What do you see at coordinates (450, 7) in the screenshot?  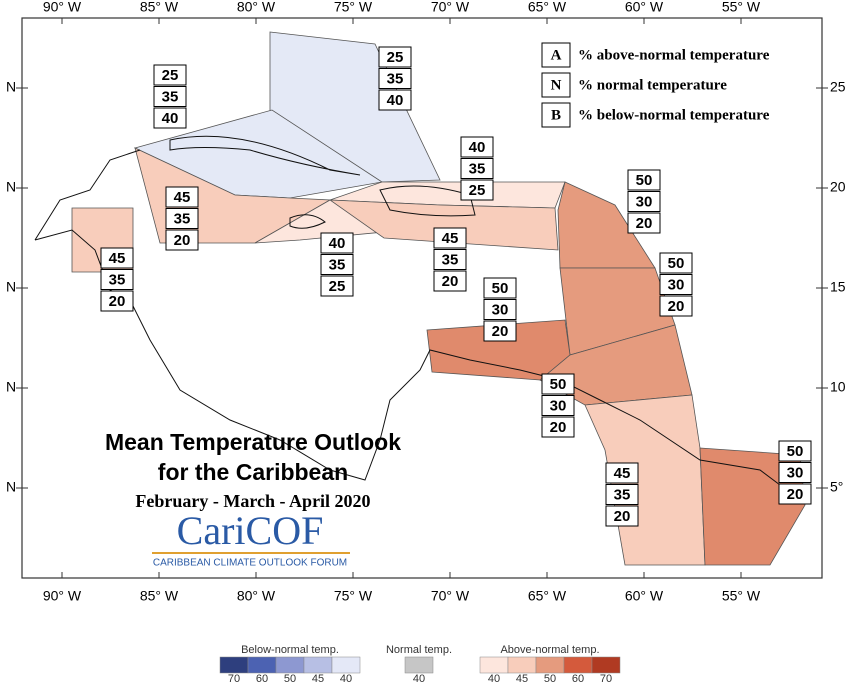 I see `lon-label: 70° W` at bounding box center [450, 7].